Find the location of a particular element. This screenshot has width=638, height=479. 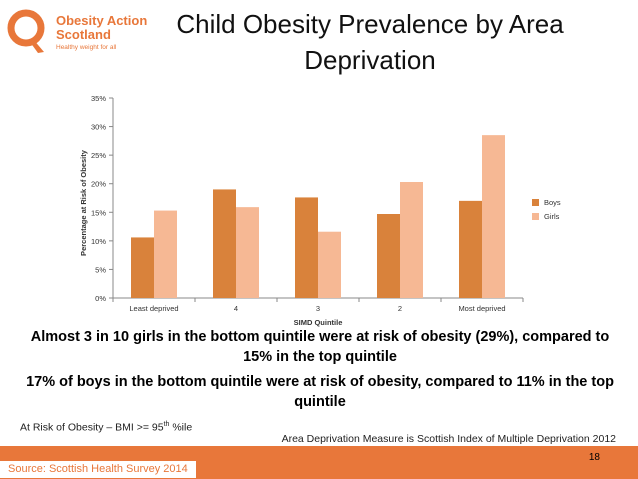

bmi-note-sup: th is located at coordinates (166, 424).